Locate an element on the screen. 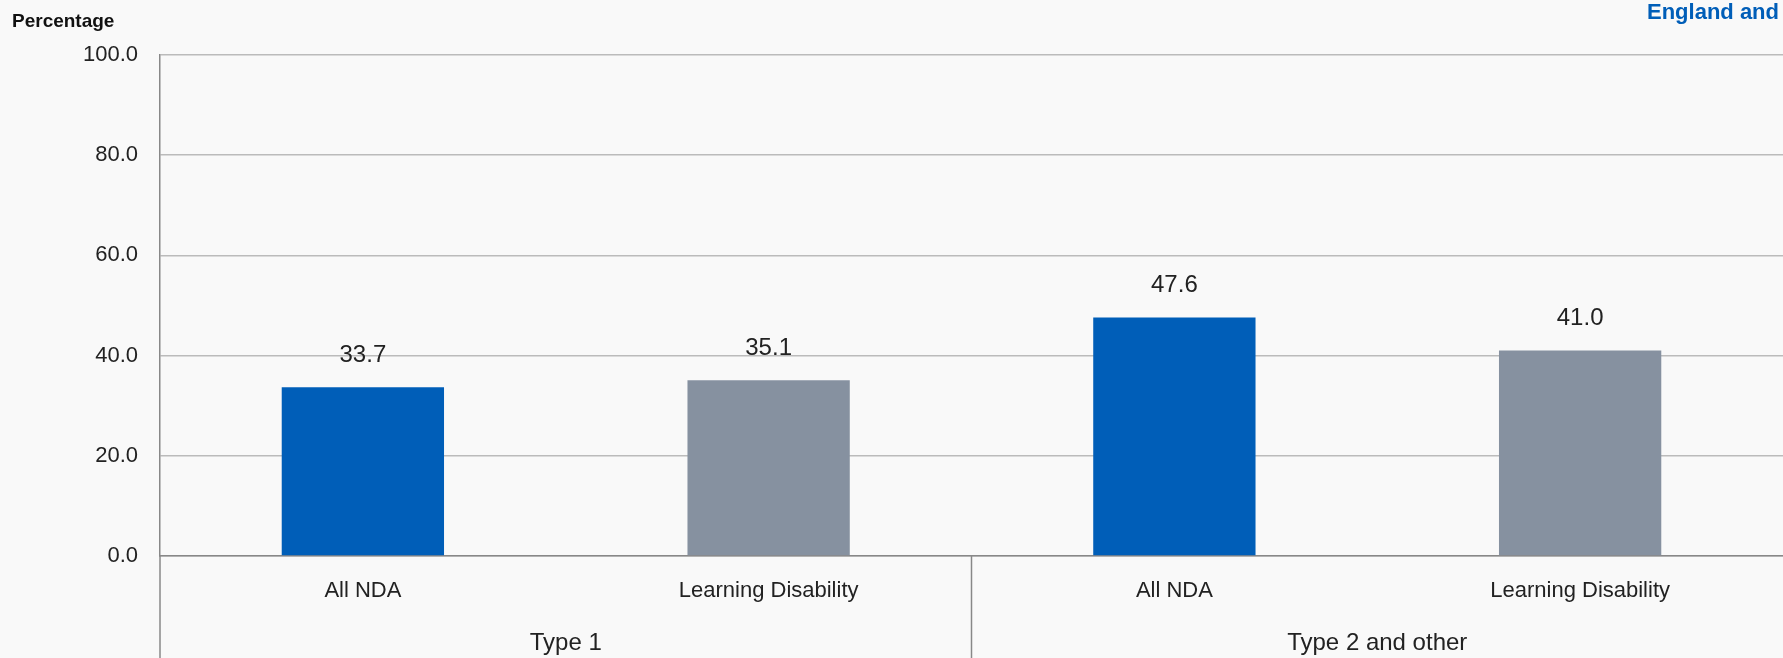  text: Type 1 is located at coordinates (565, 641).